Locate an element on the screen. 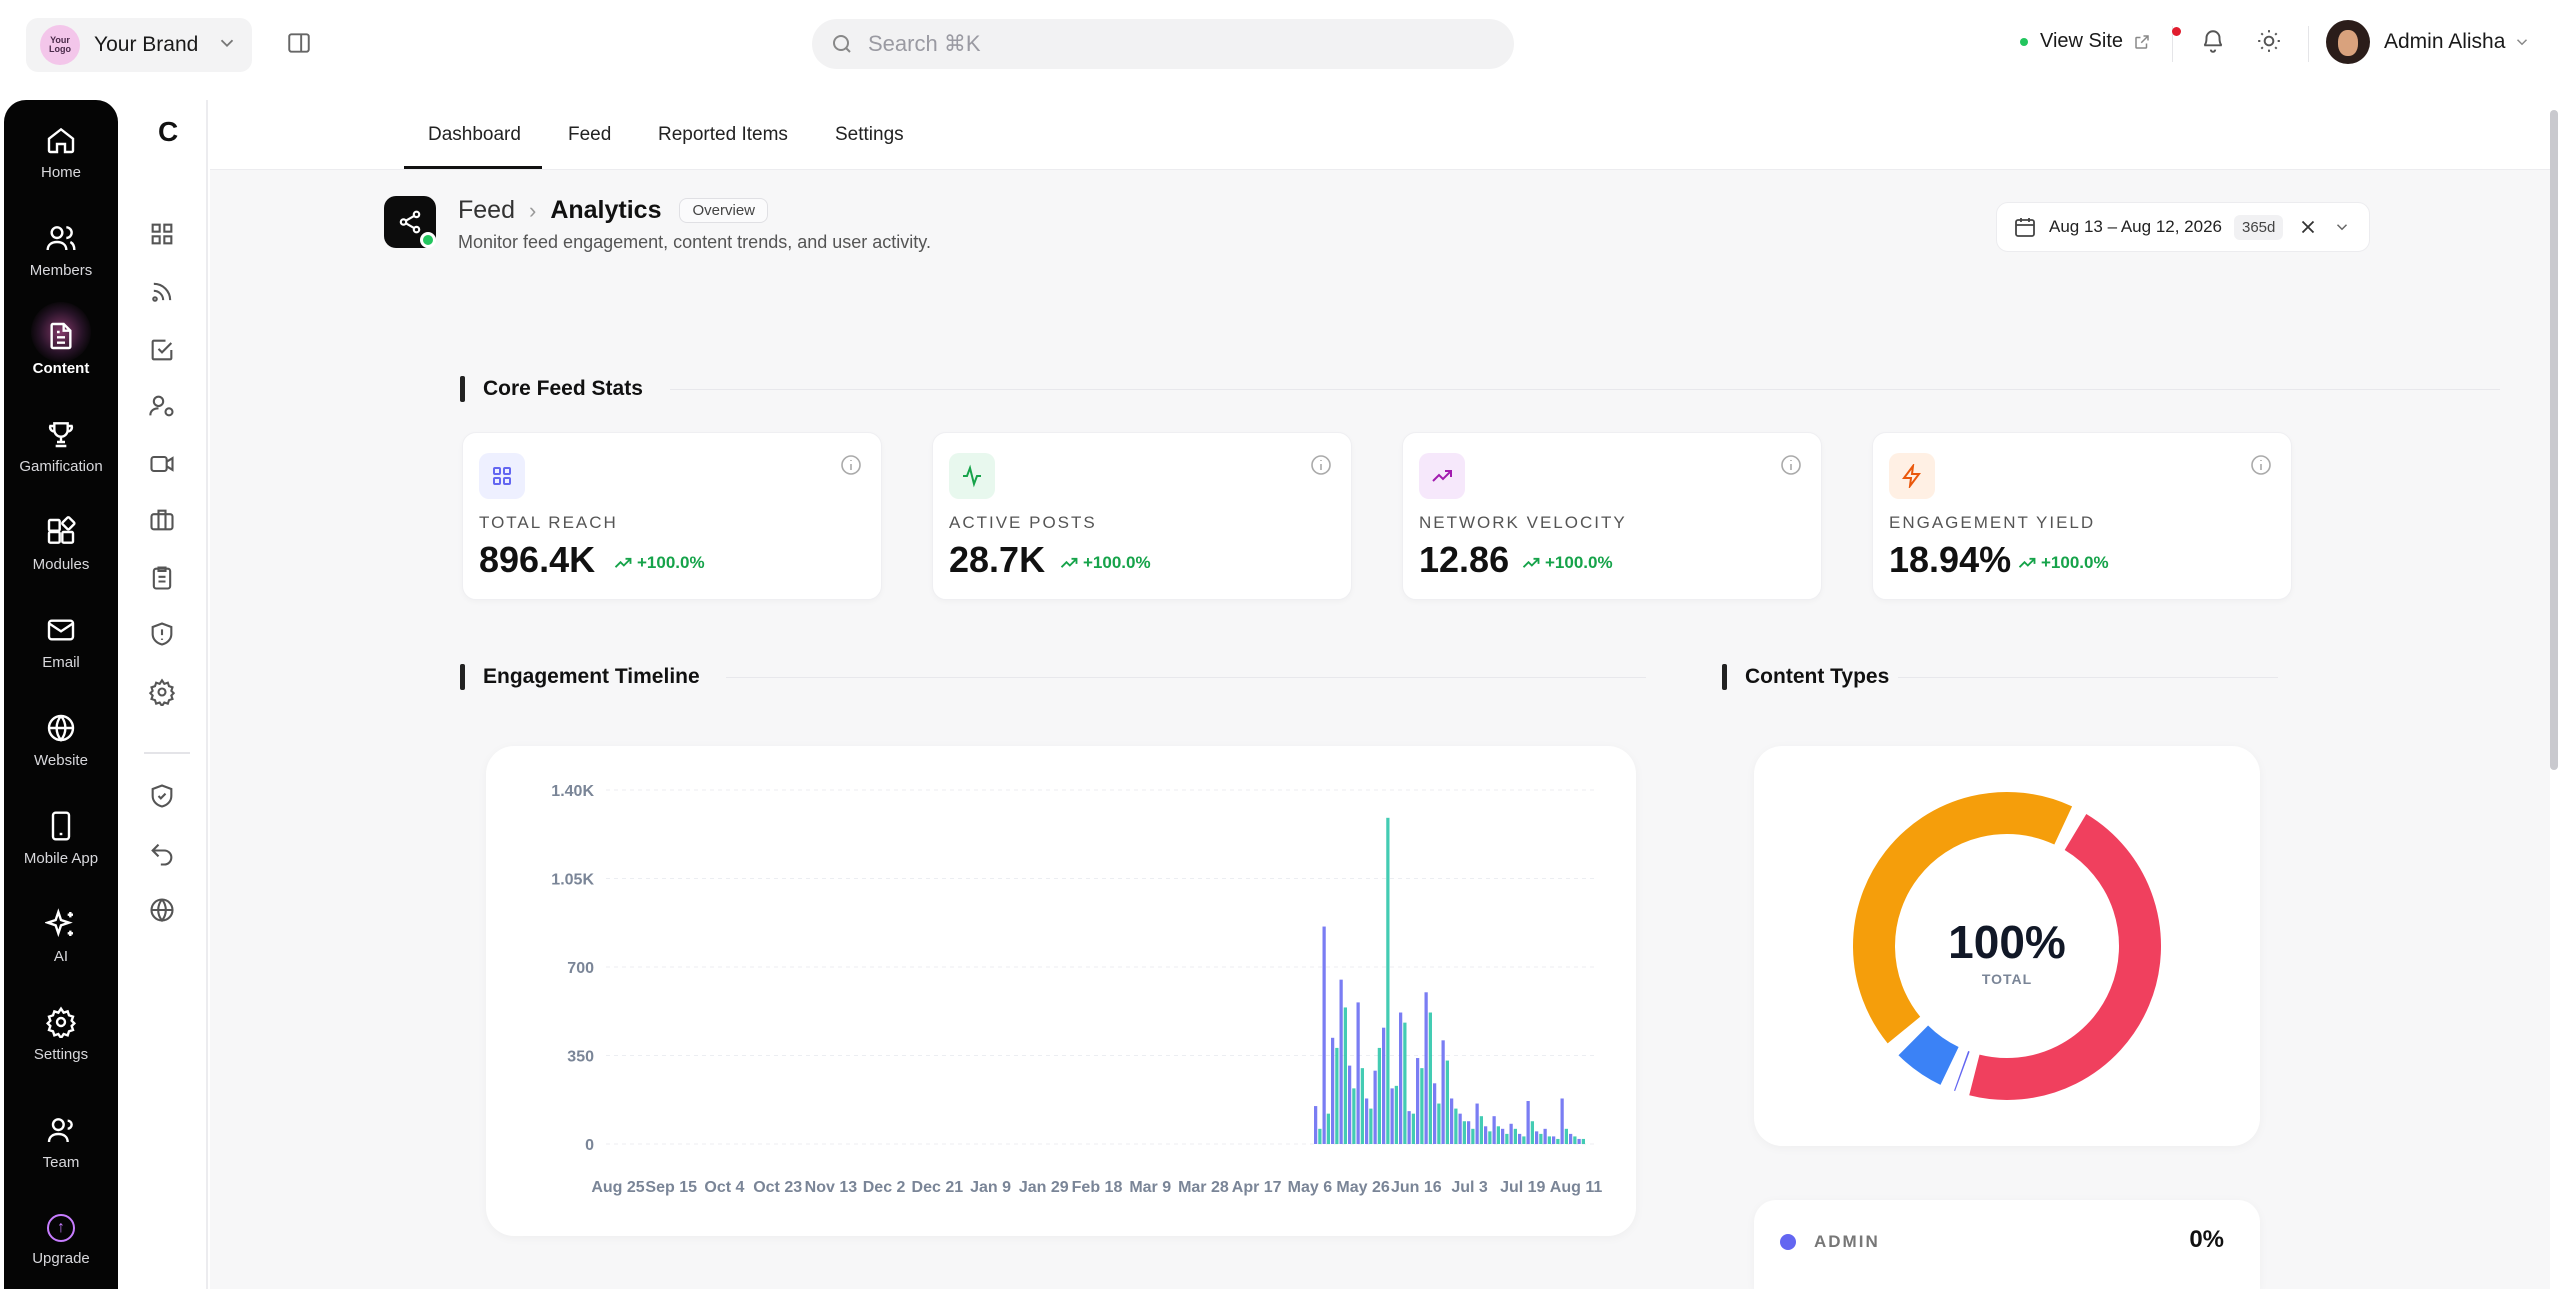 The image size is (2560, 1289). rail-item-mobile-app: Mobile App is located at coordinates (61, 838).